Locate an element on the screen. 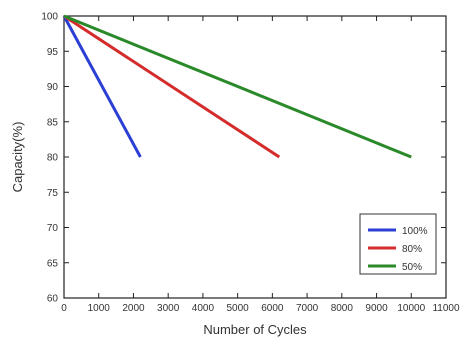 The height and width of the screenshot is (348, 464). y-tick-label: 75 is located at coordinates (53, 193).